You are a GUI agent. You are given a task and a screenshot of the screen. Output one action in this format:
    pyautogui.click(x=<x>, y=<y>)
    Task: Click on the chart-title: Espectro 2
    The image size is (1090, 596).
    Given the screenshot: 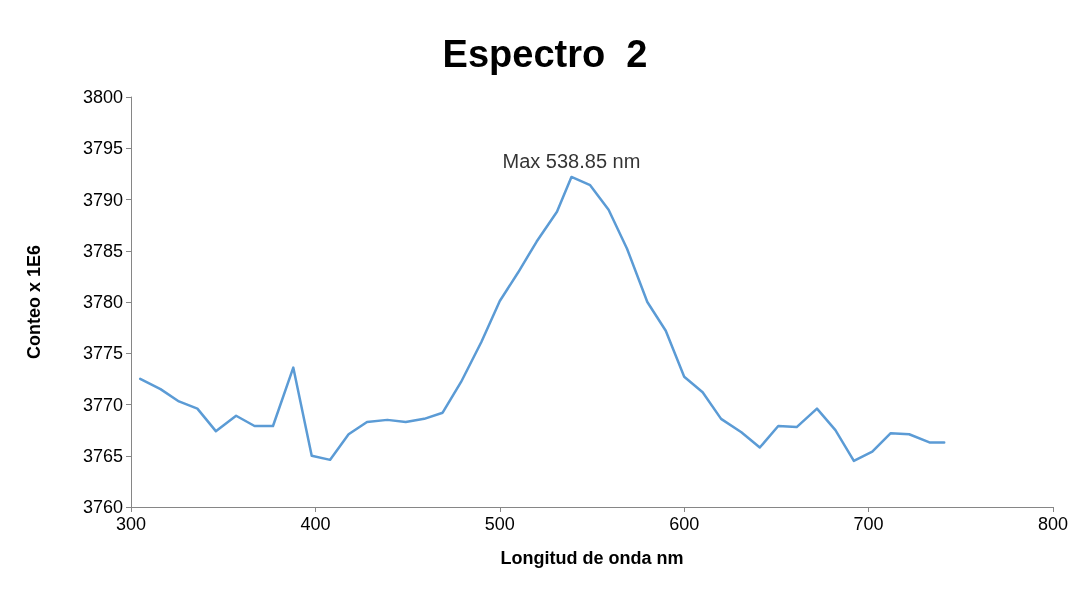 What is the action you would take?
    pyautogui.click(x=545, y=54)
    